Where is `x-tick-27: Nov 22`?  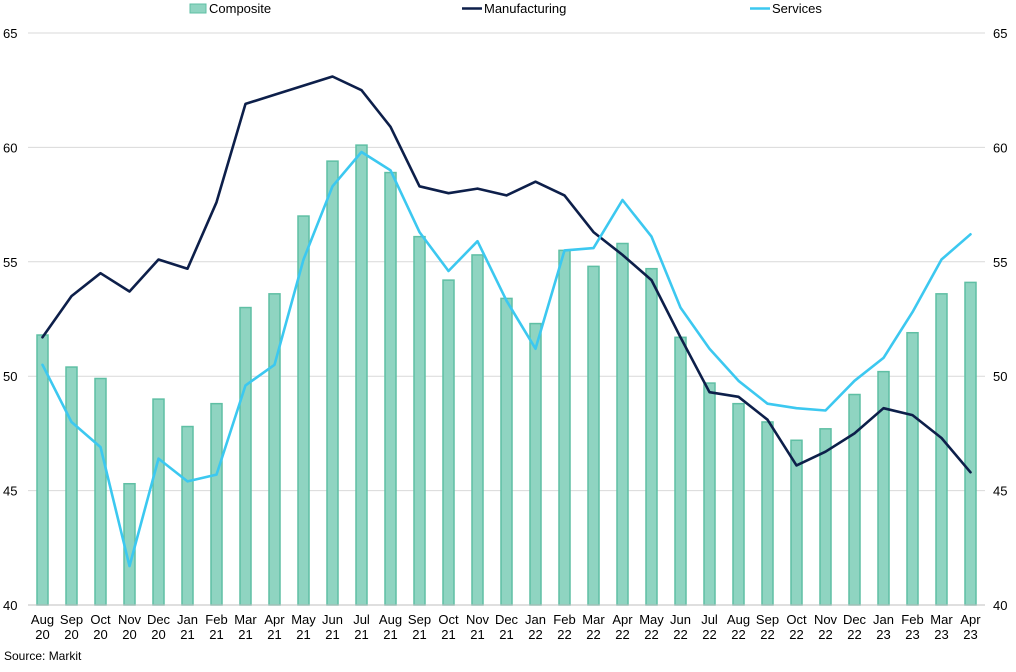 x-tick-27: Nov 22 is located at coordinates (826, 627).